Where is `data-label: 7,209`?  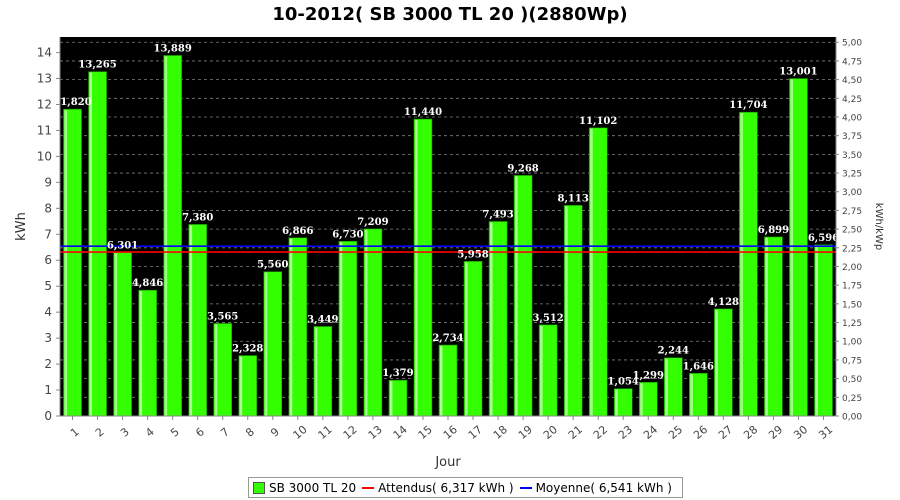
data-label: 7,209 is located at coordinates (372, 222).